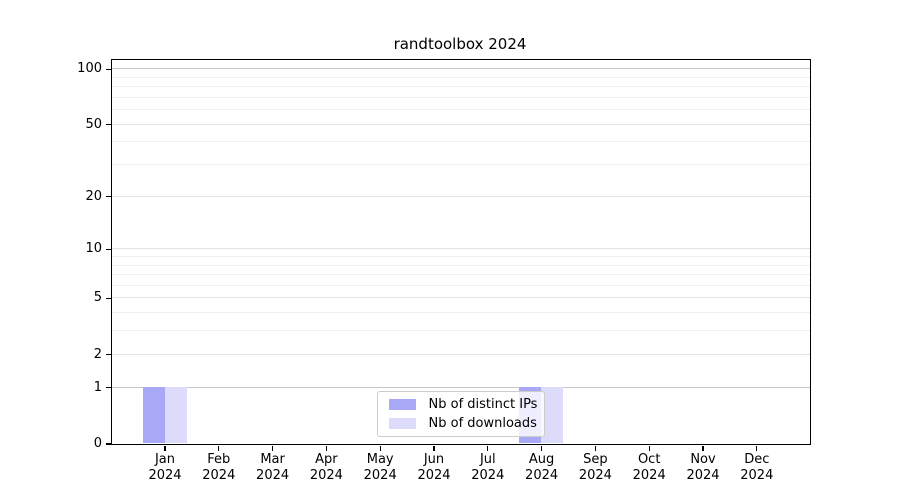 Image resolution: width=900 pixels, height=500 pixels. I want to click on x-tick-label: Nov 2024, so click(703, 467).